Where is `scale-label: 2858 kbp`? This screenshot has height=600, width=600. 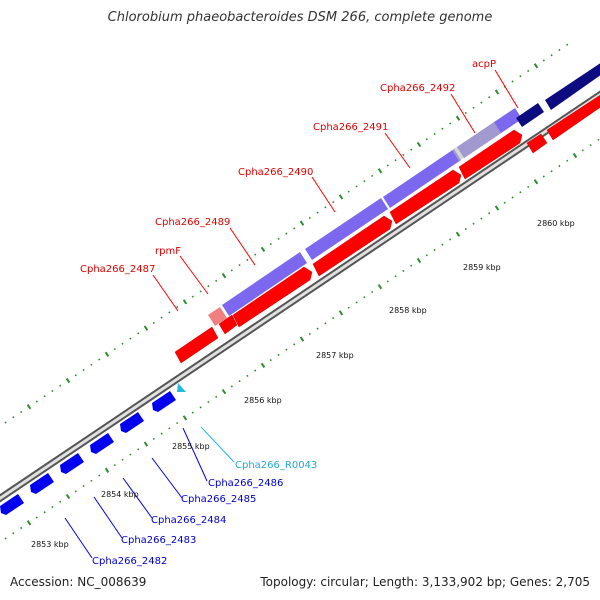 scale-label: 2858 kbp is located at coordinates (408, 310).